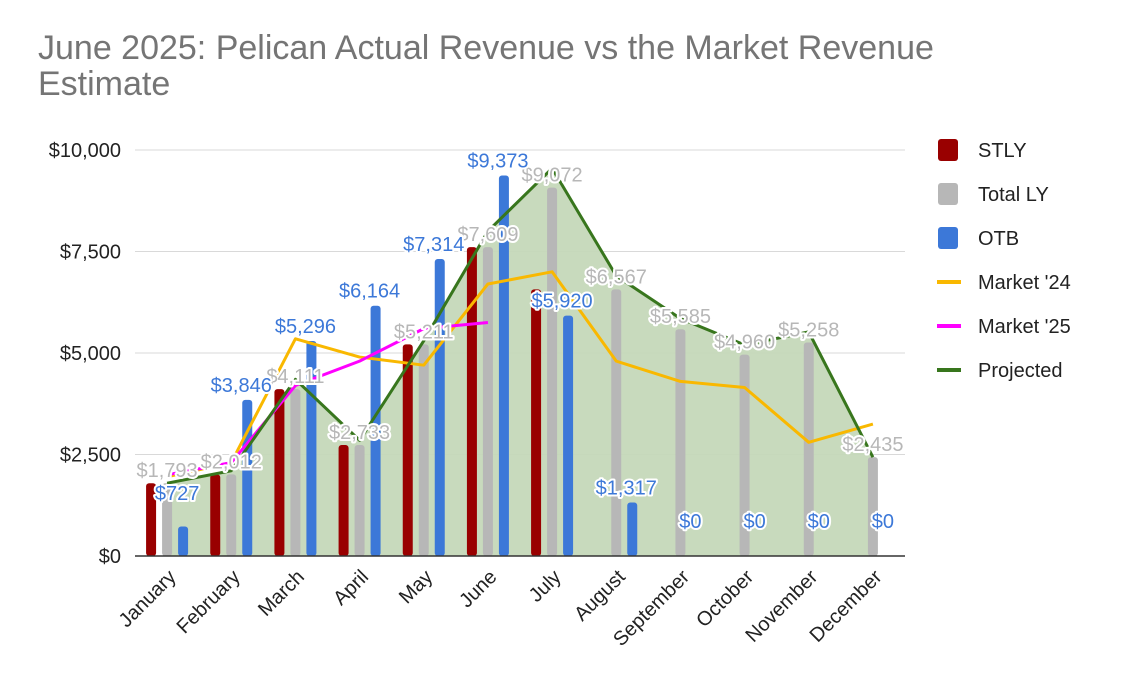 Image resolution: width=1124 pixels, height=696 pixels. What do you see at coordinates (359, 433) in the screenshot?
I see `data-label-total-ly: $2,733` at bounding box center [359, 433].